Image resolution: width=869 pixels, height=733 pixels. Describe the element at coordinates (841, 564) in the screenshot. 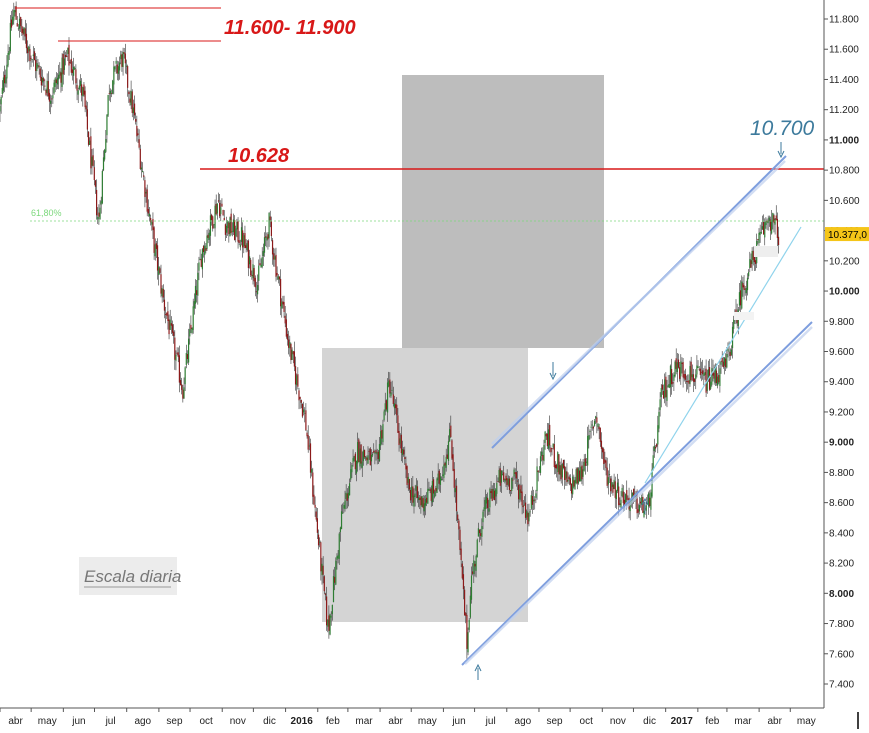

I see `y-tick-label: 8.200` at that location.